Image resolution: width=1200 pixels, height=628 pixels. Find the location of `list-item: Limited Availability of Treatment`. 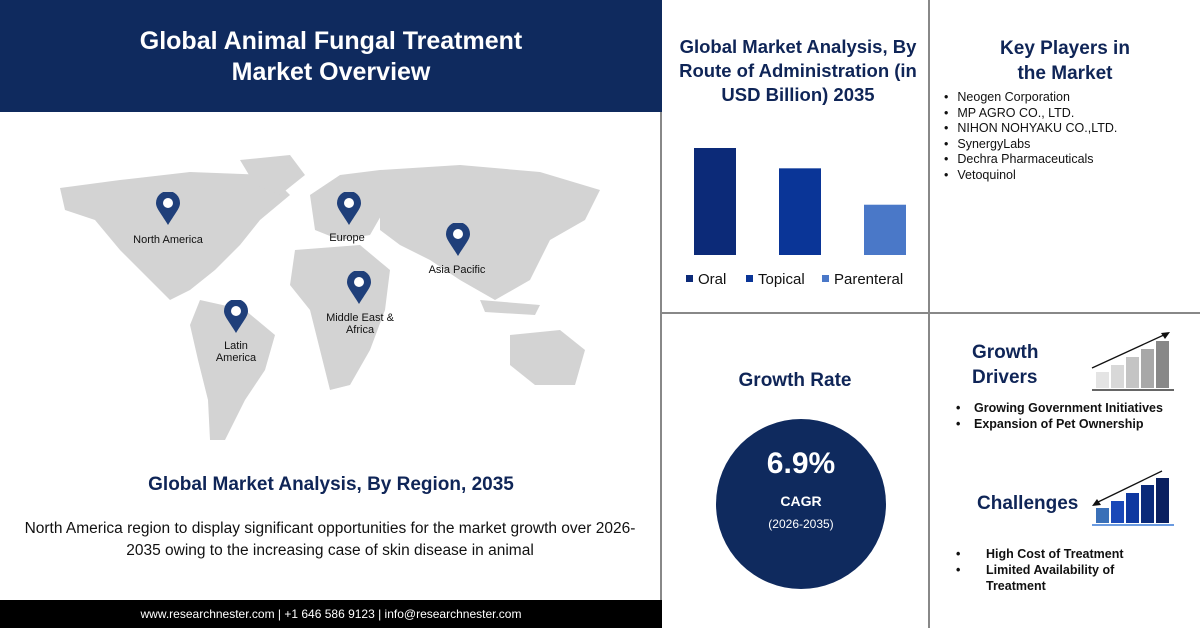

list-item: Limited Availability of Treatment is located at coordinates (1040, 578).